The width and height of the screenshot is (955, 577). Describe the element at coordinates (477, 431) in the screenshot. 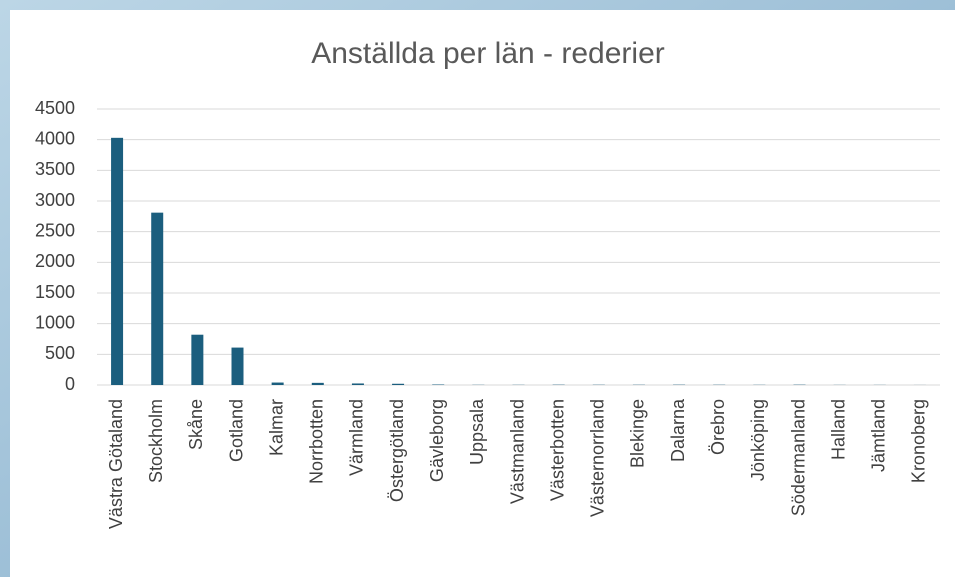

I see `x-tick-label: Uppsala` at that location.